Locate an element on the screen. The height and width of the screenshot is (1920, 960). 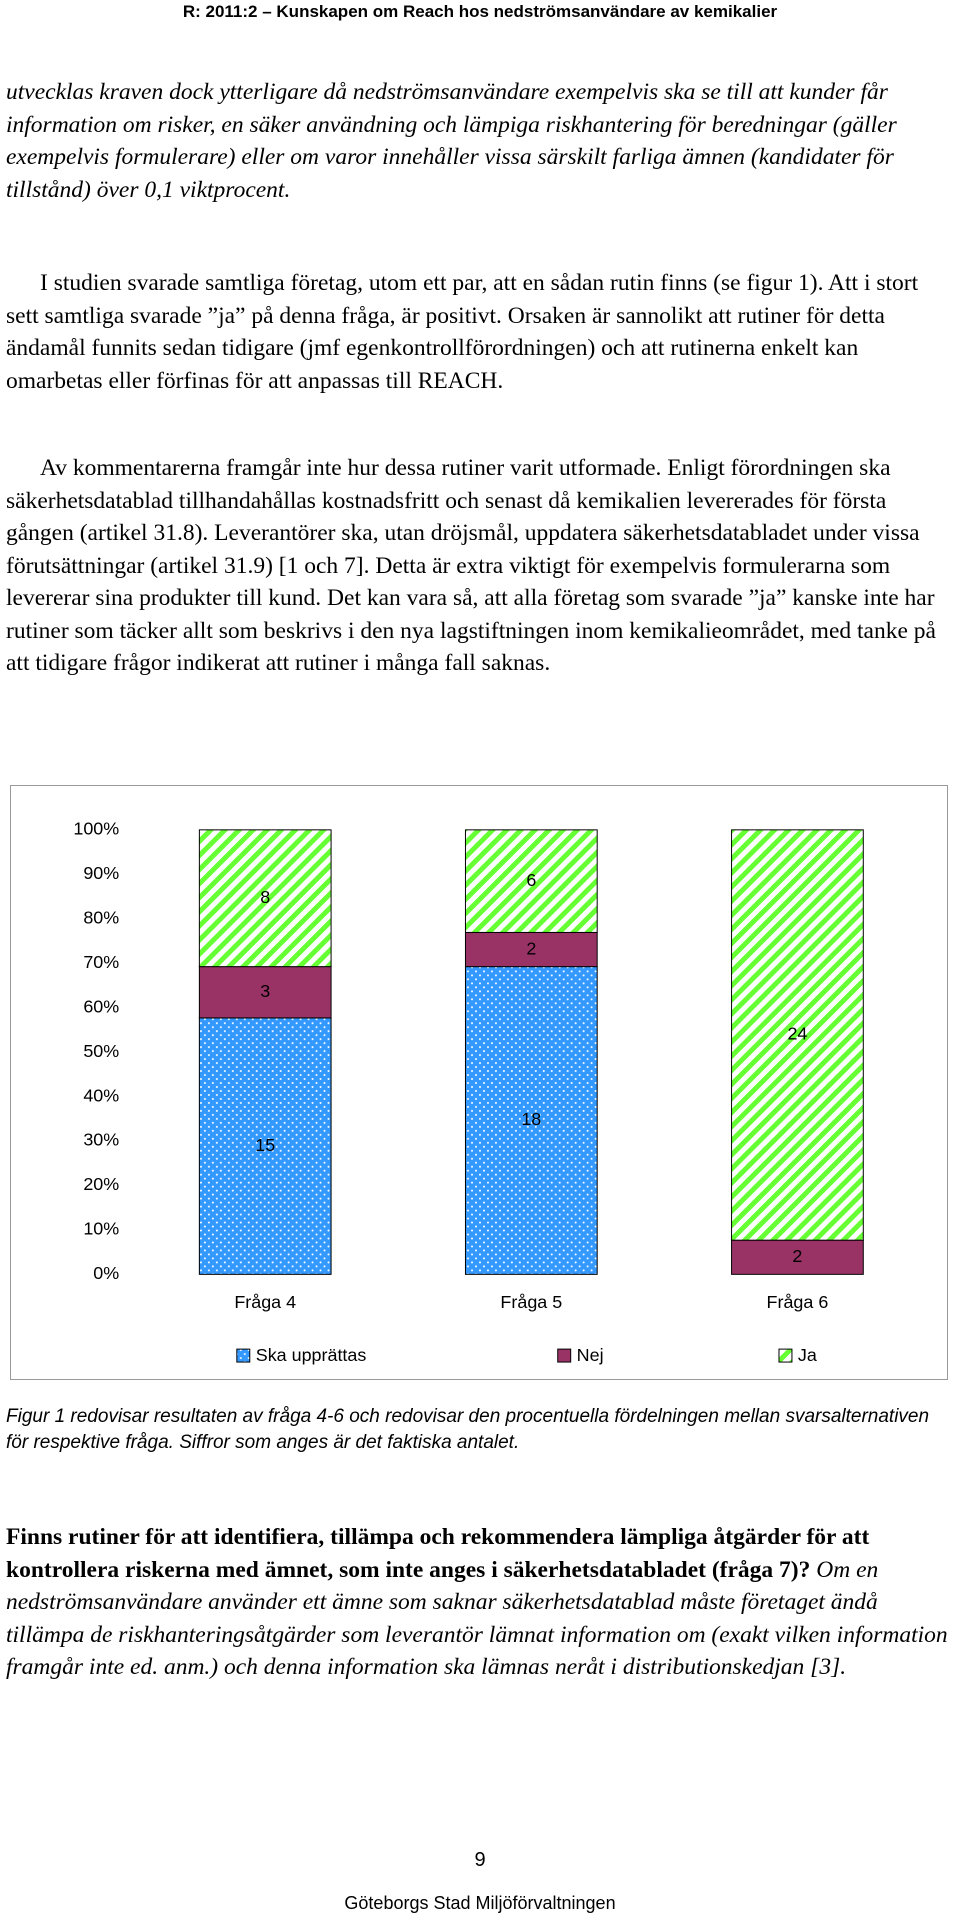
x-tick-label: Fråga 4 is located at coordinates (265, 1302).